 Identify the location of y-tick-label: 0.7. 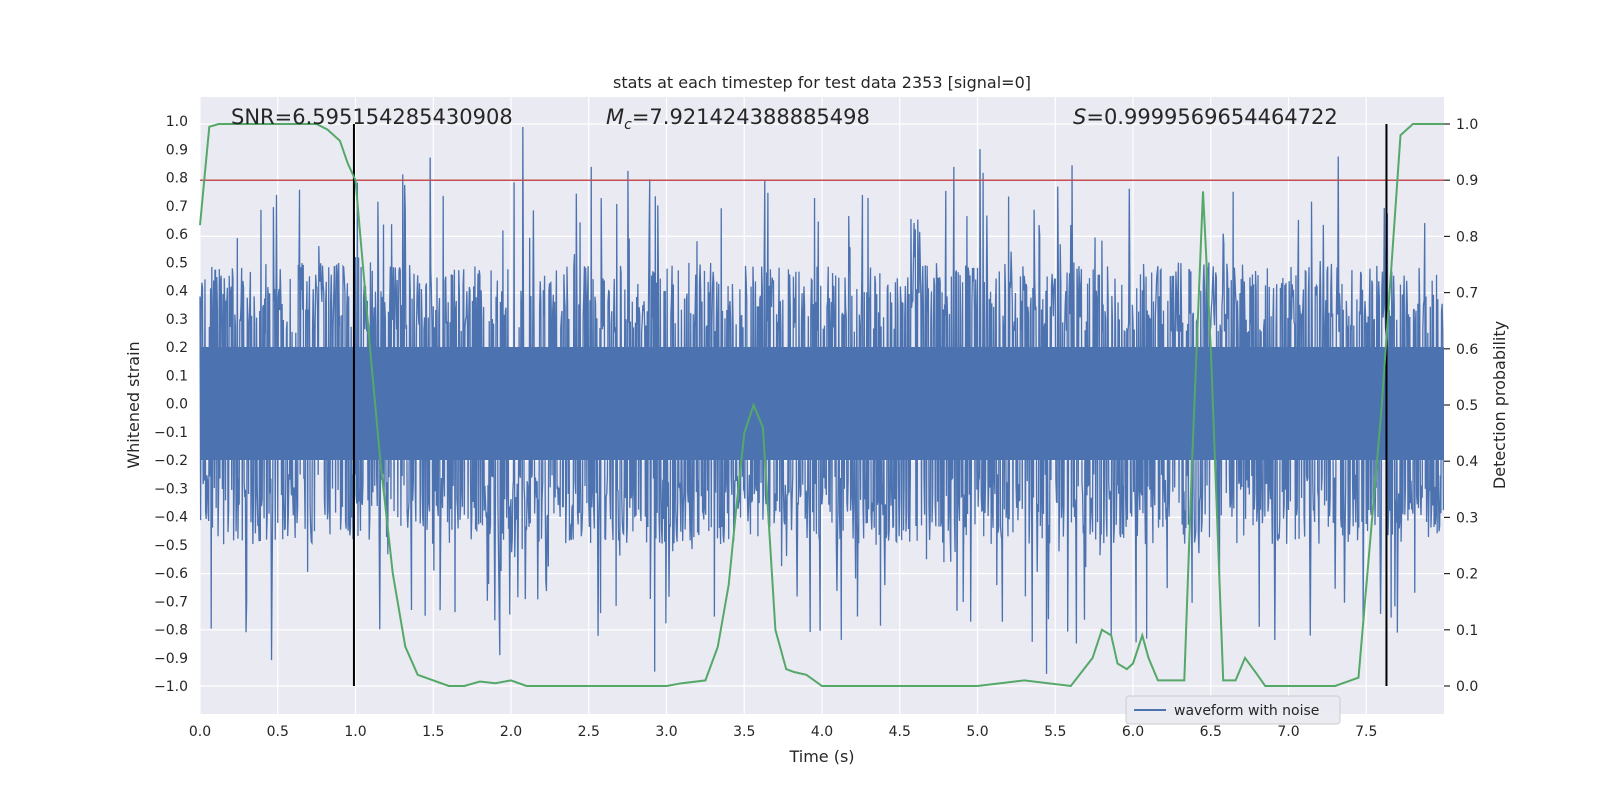
(177, 207).